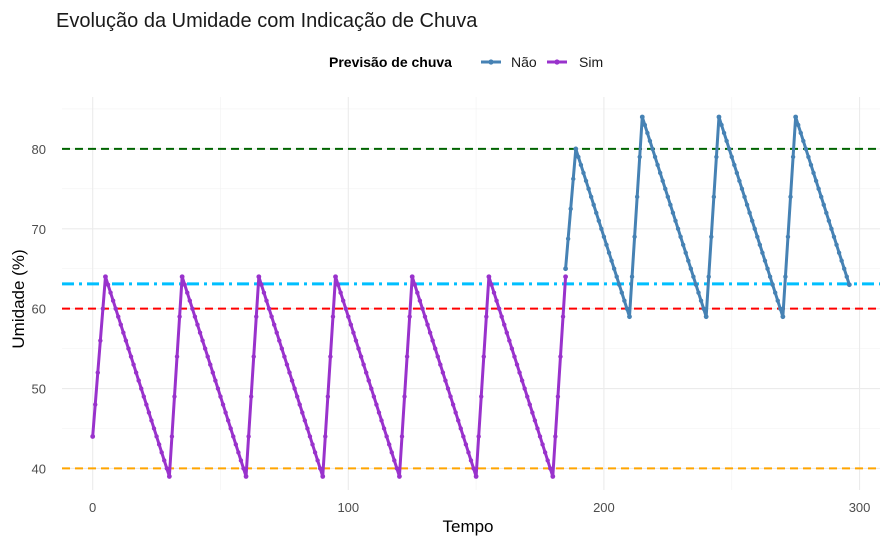  Describe the element at coordinates (591, 62) in the screenshot. I see `legend-label-sim: Sim` at that location.